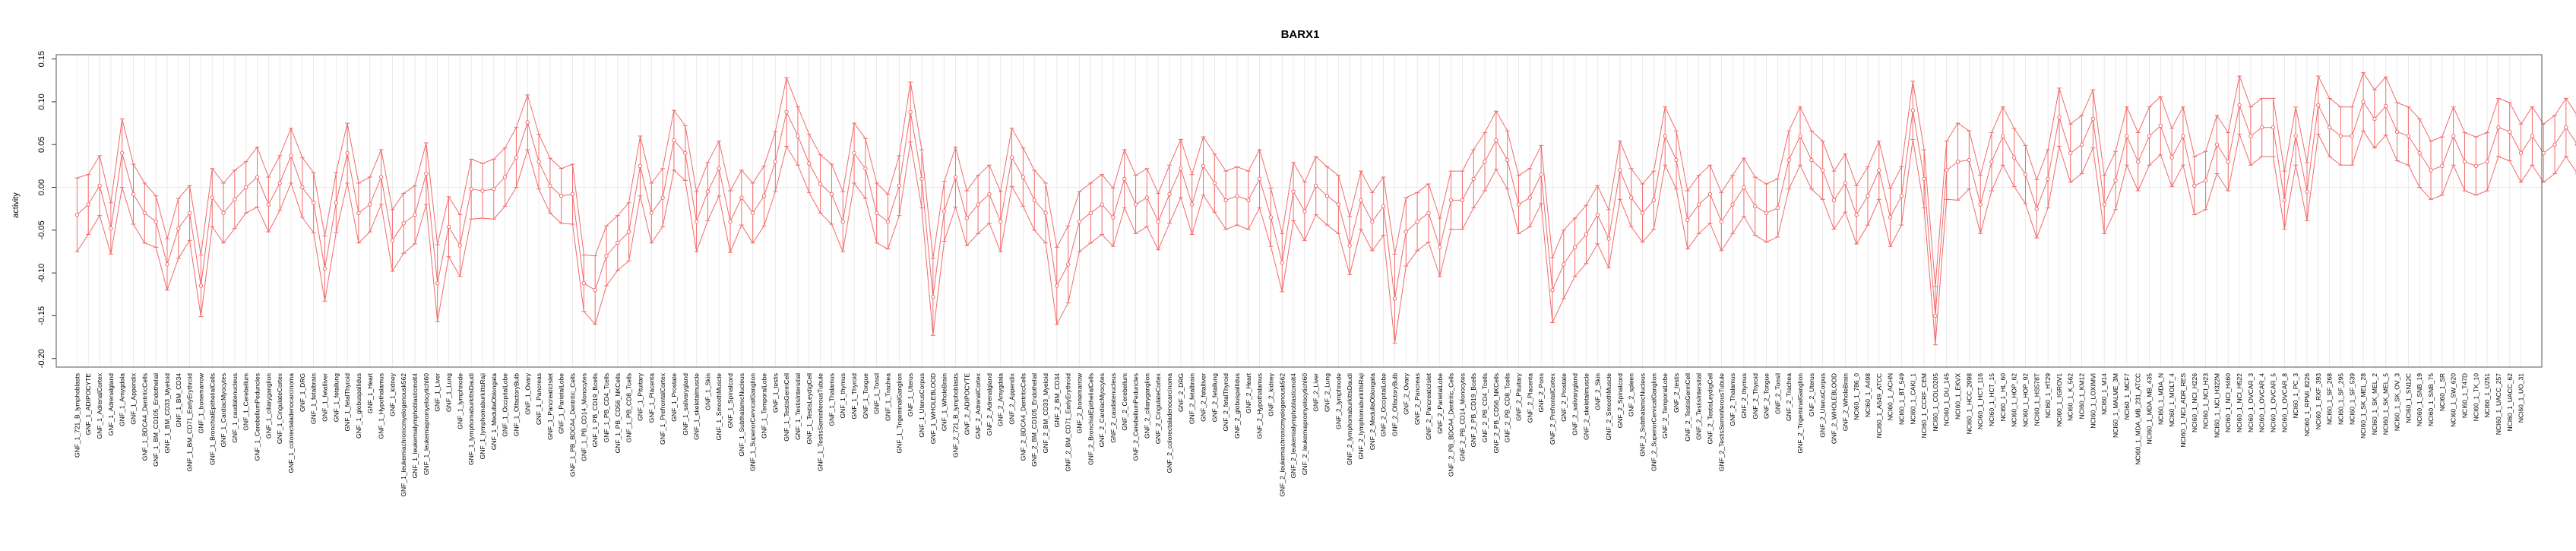 The image size is (2576, 551). I want to click on x-tick-label: NCI60_1_A549_ATCC, so click(1879, 405).